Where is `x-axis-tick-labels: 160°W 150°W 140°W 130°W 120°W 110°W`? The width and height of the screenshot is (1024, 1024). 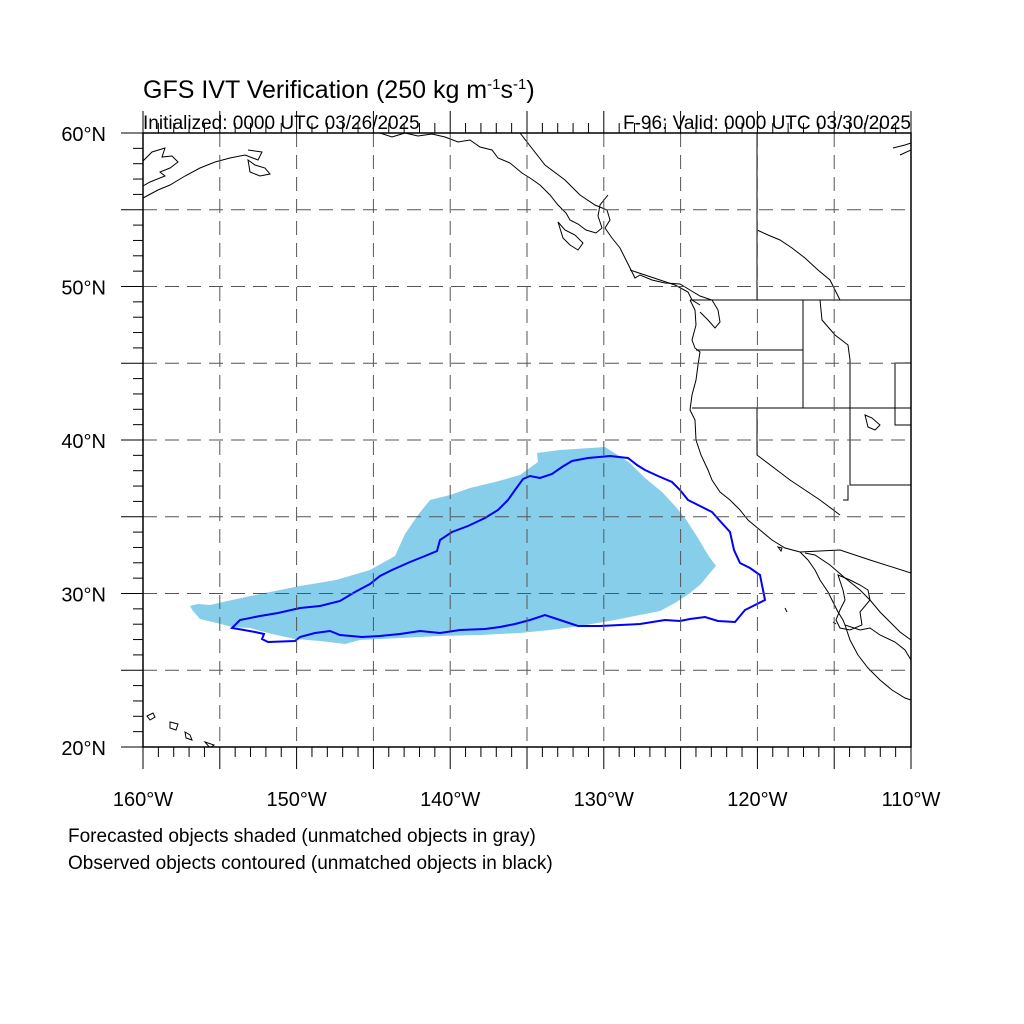
x-axis-tick-labels: 160°W 150°W 140°W 130°W 120°W 110°W is located at coordinates (527, 800).